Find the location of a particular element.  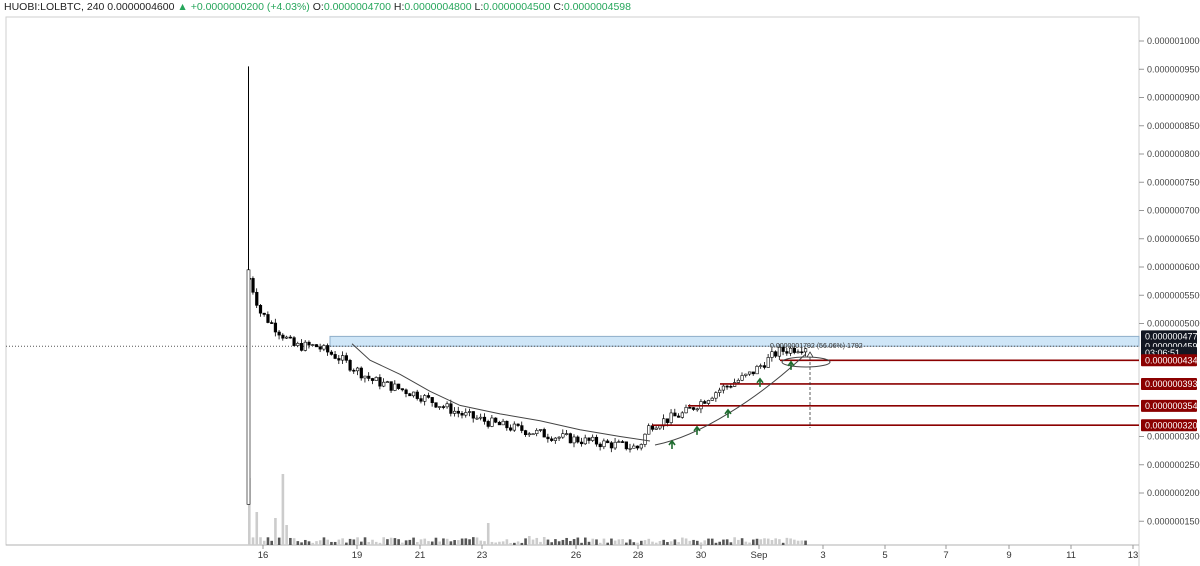

price-label-text: 0.0000003200 is located at coordinates (1172, 425).